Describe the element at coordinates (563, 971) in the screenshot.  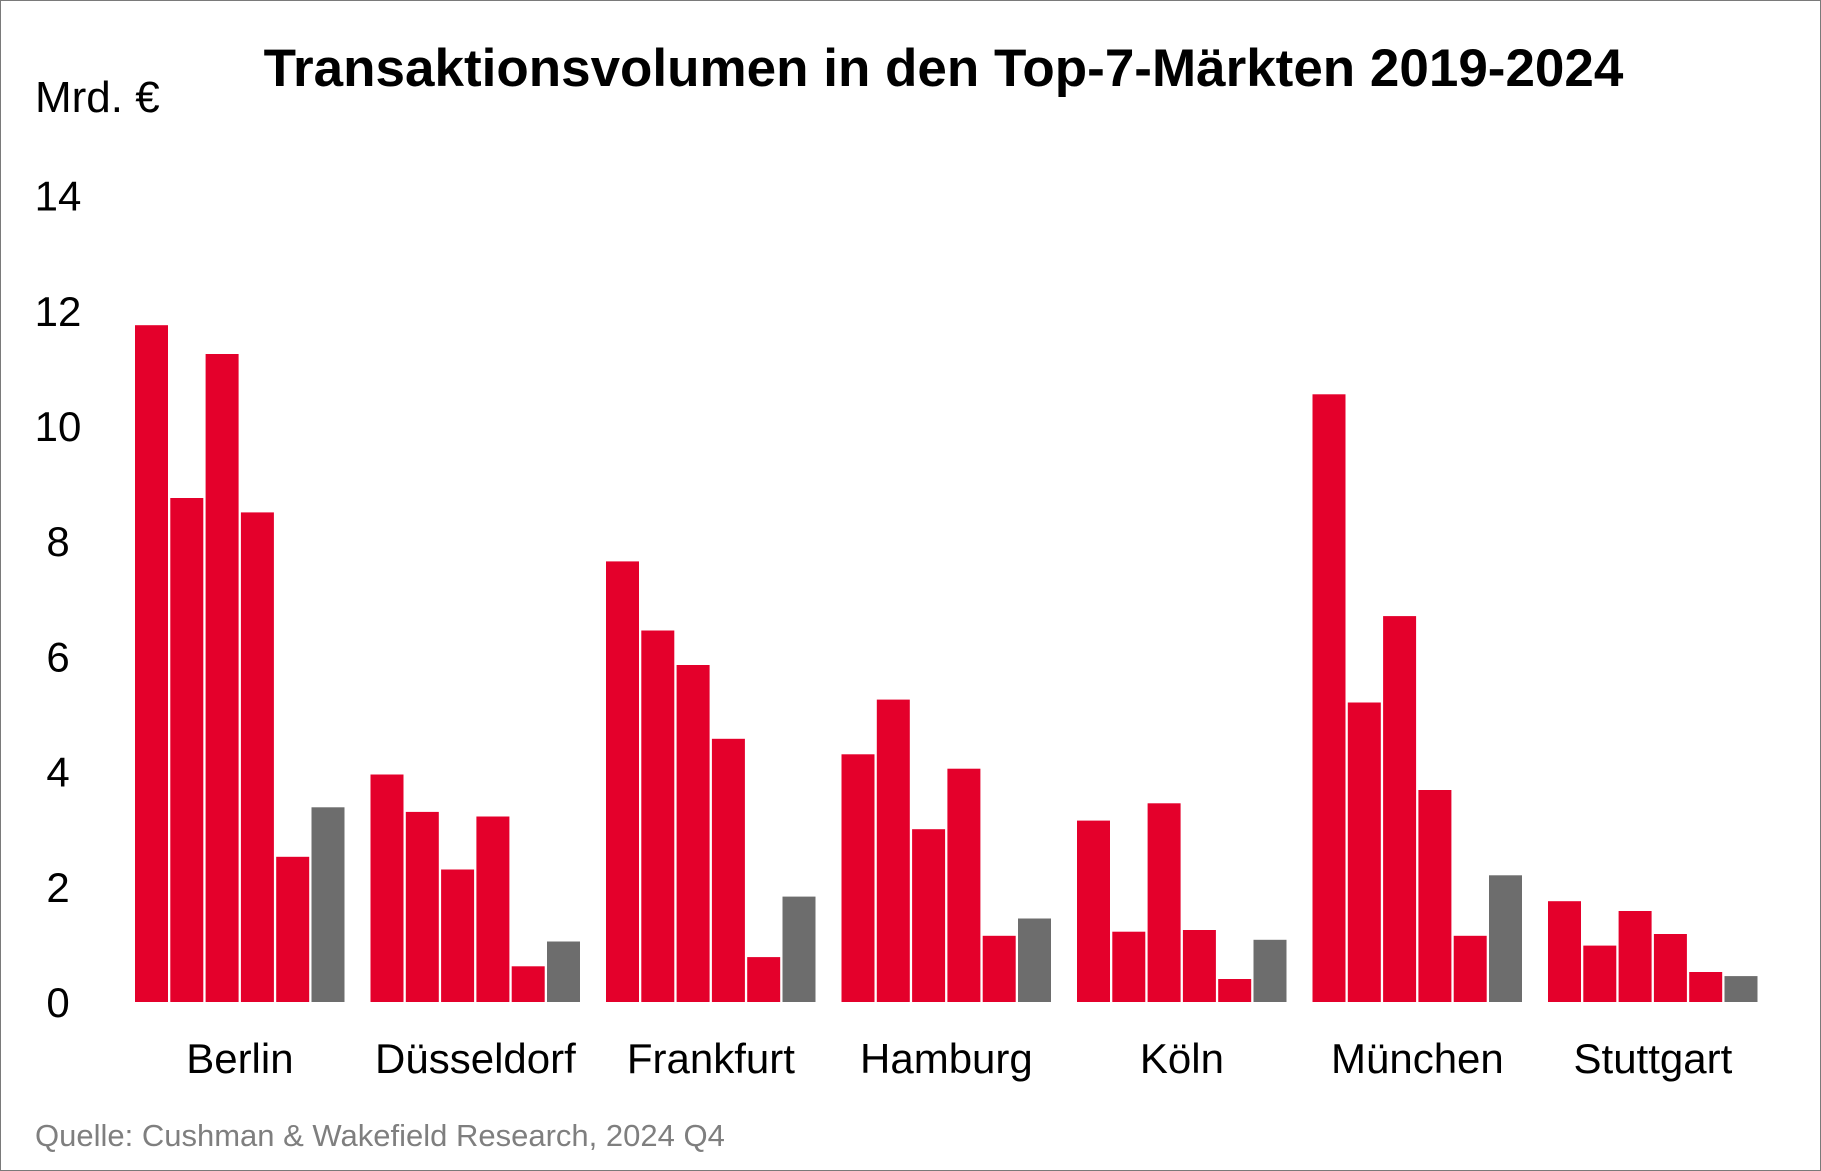
I see `bar-düsseldorf-2024` at that location.